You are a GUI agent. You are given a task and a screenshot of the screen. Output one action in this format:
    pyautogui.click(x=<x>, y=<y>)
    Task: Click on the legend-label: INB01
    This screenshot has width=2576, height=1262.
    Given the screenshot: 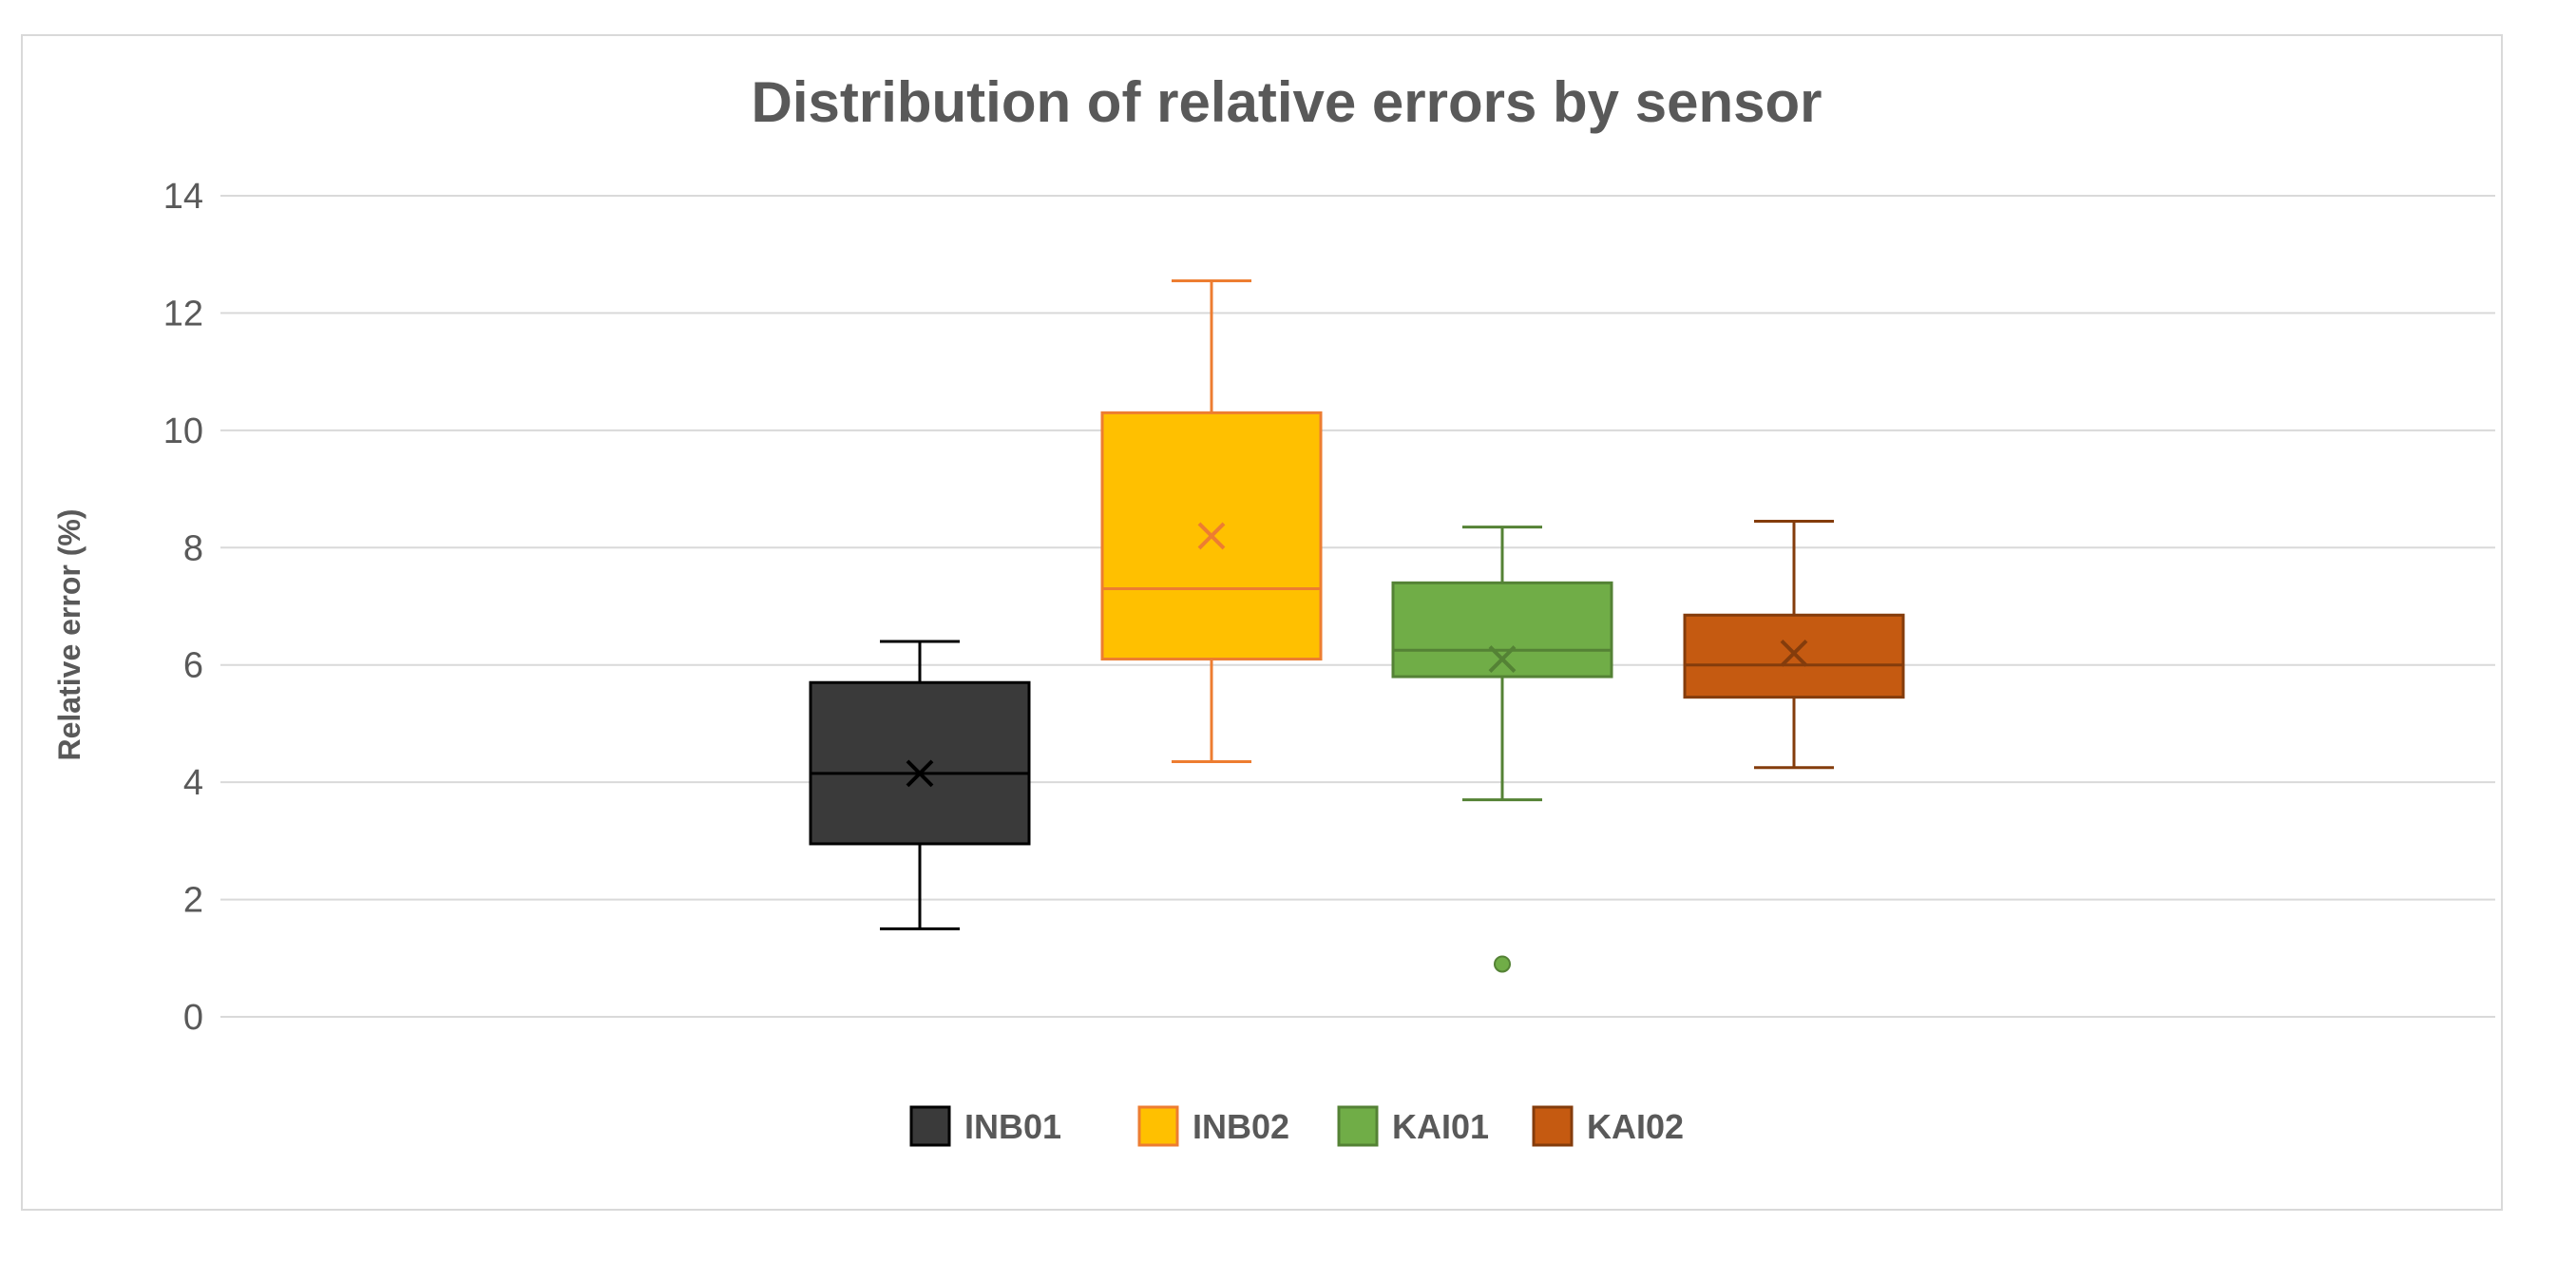 What is the action you would take?
    pyautogui.click(x=1012, y=1127)
    